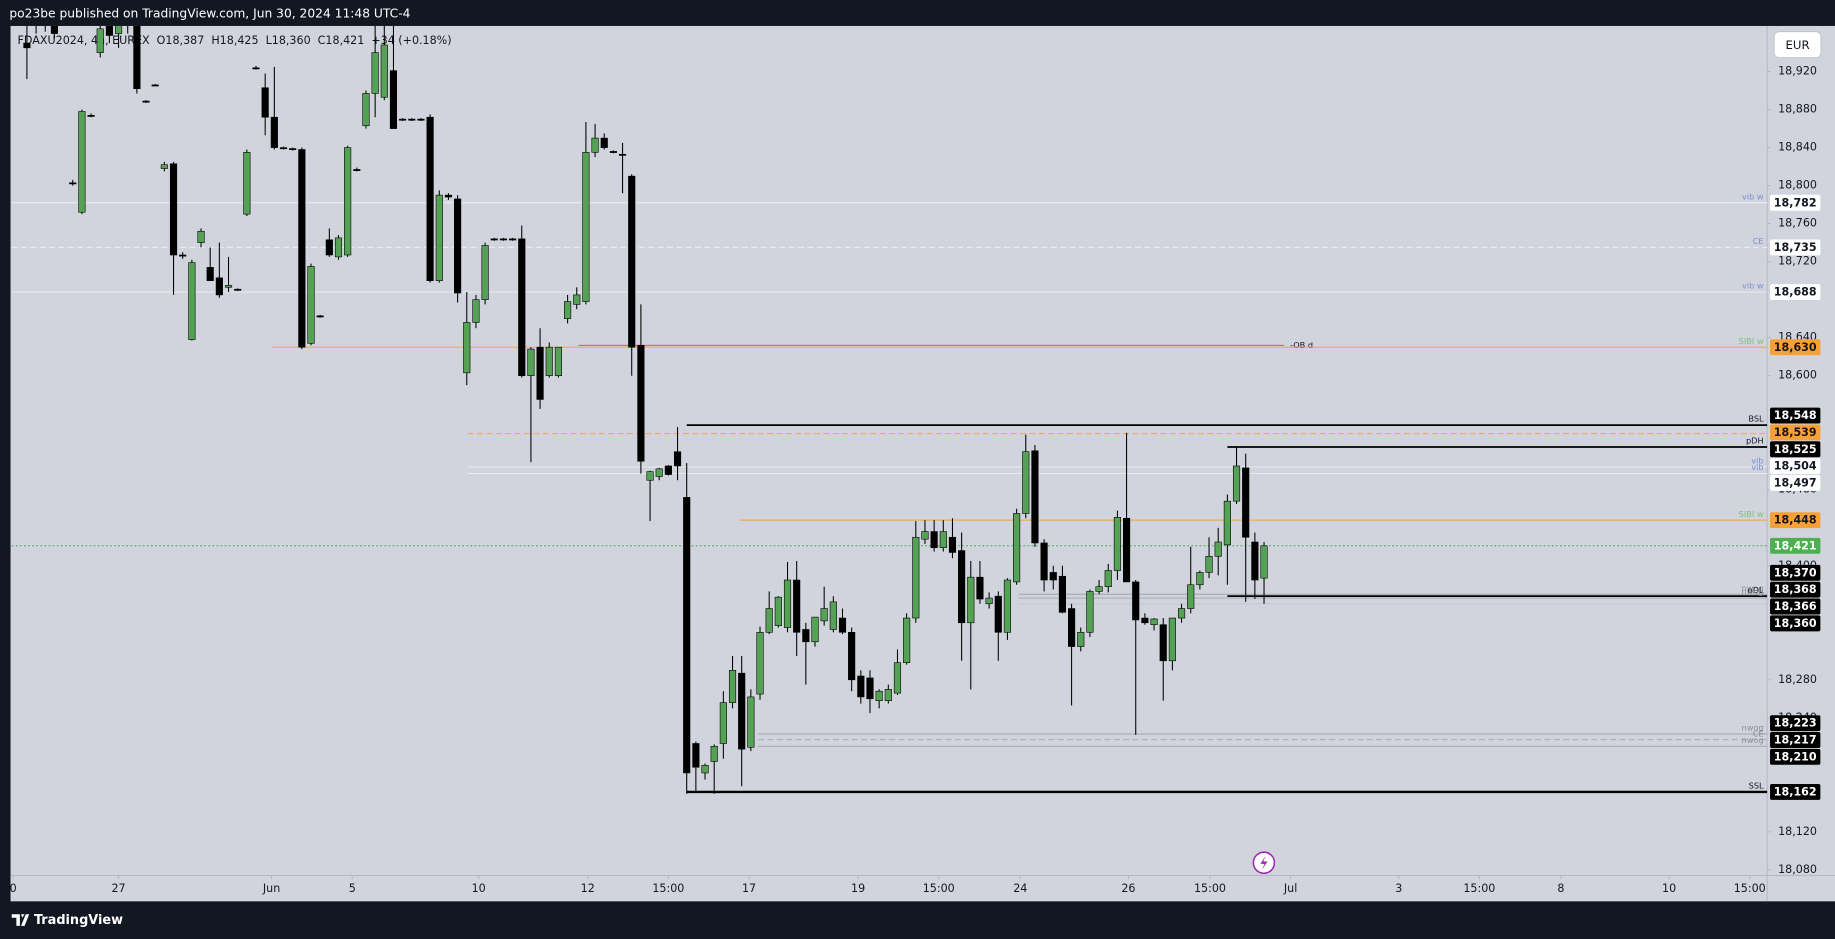  What do you see at coordinates (1758, 733) in the screenshot?
I see `level-name: CE` at bounding box center [1758, 733].